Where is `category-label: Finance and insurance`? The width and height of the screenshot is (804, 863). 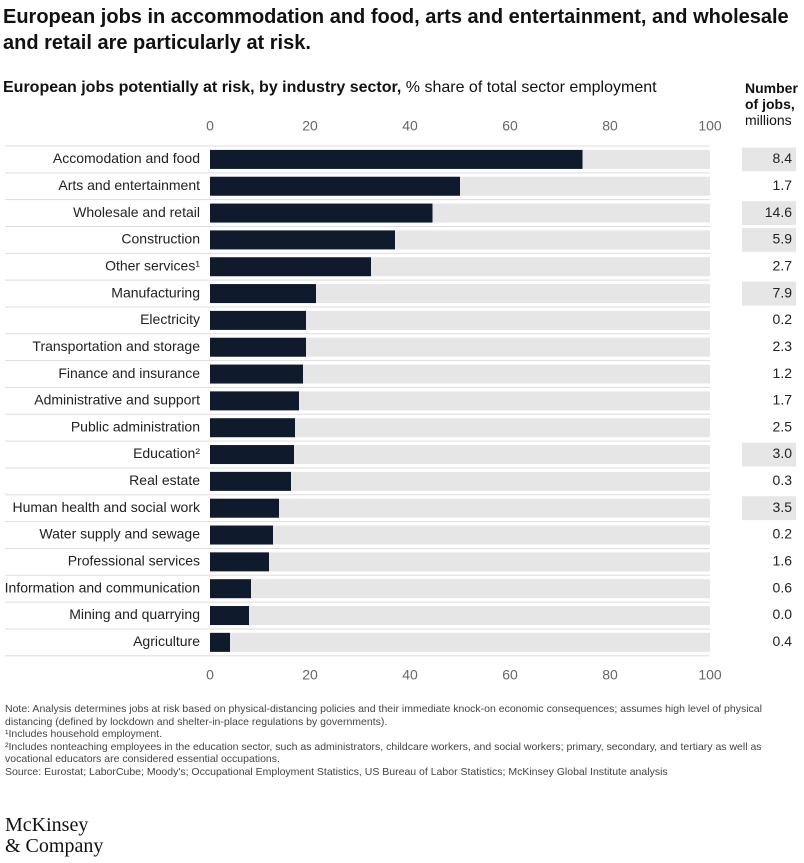 category-label: Finance and insurance is located at coordinates (129, 373).